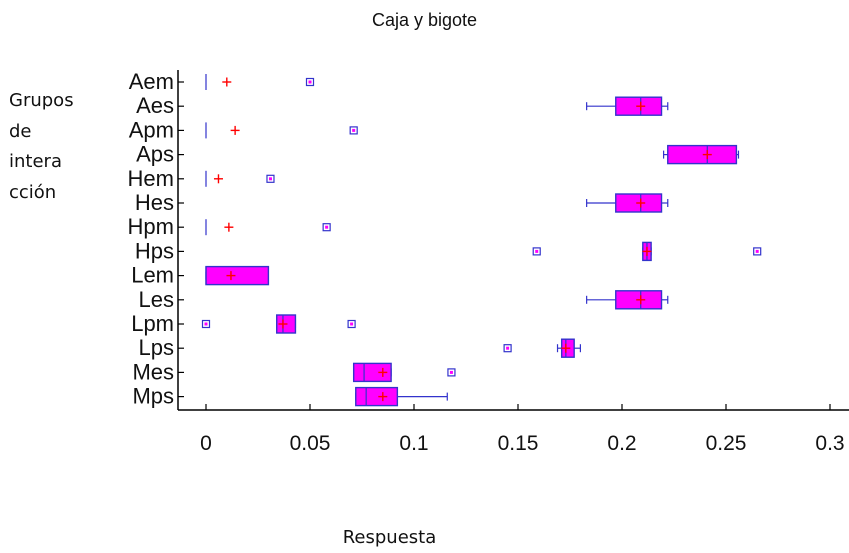 The width and height of the screenshot is (849, 553). I want to click on y-tick-label: Mps, so click(153, 396).